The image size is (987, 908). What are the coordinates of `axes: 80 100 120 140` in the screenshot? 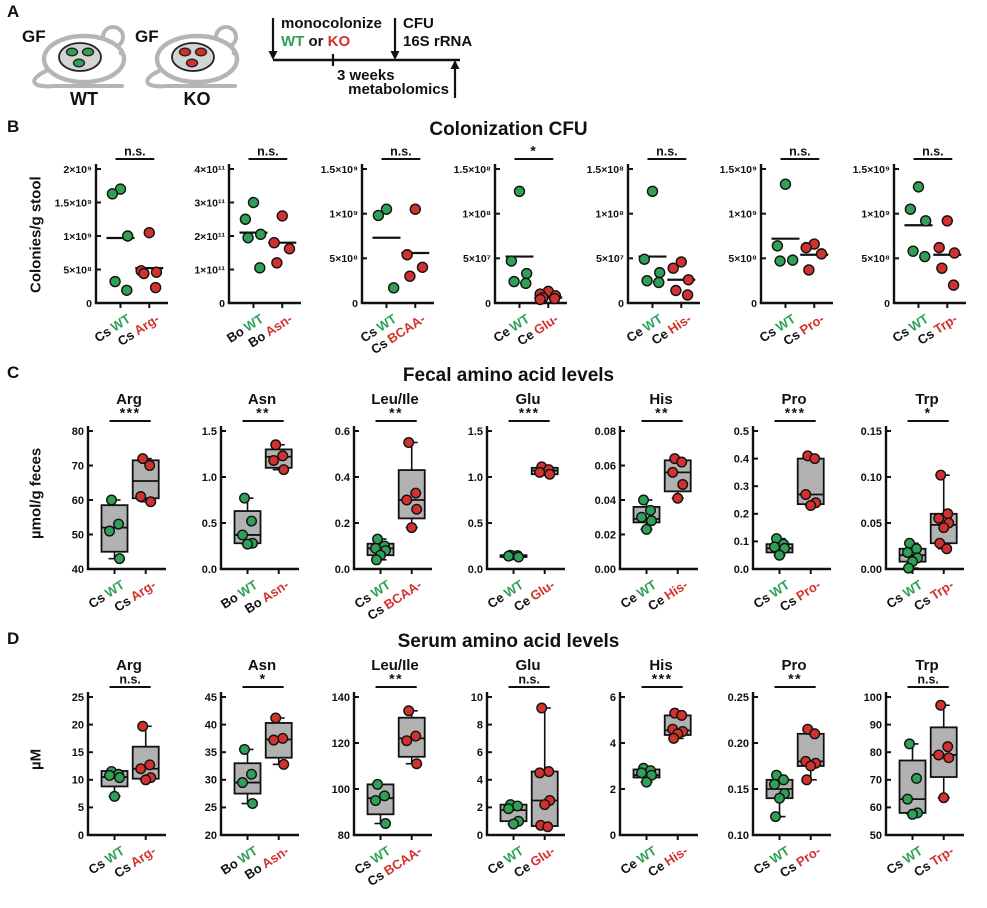 It's located at (382, 767).